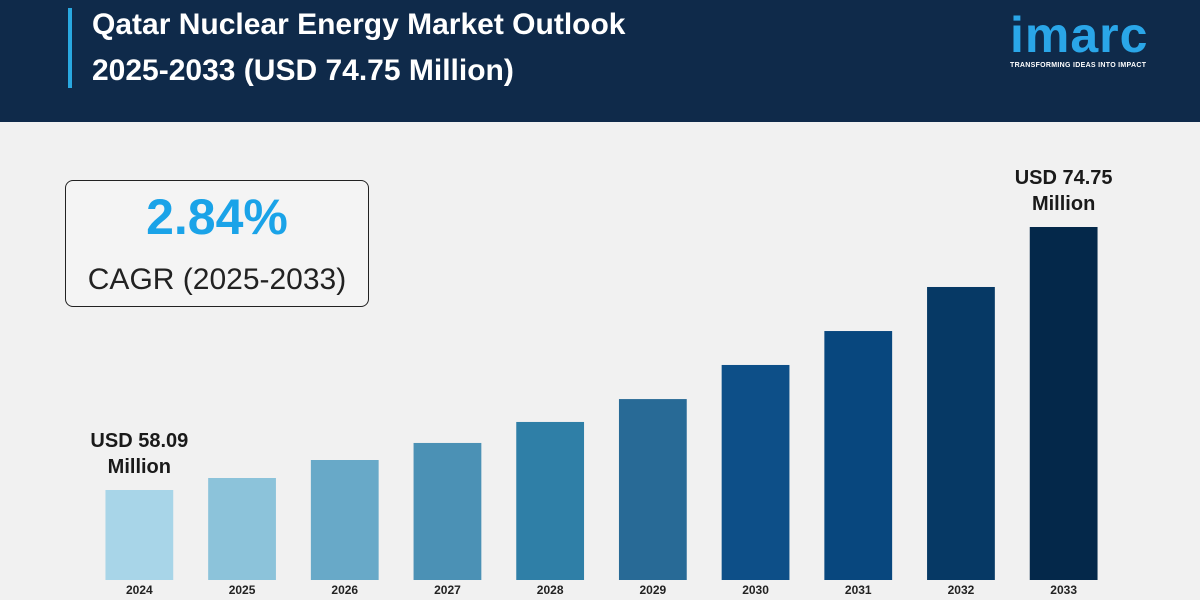 This screenshot has width=1200, height=600. What do you see at coordinates (1063, 191) in the screenshot?
I see `value-label: USD 74.75 Million` at bounding box center [1063, 191].